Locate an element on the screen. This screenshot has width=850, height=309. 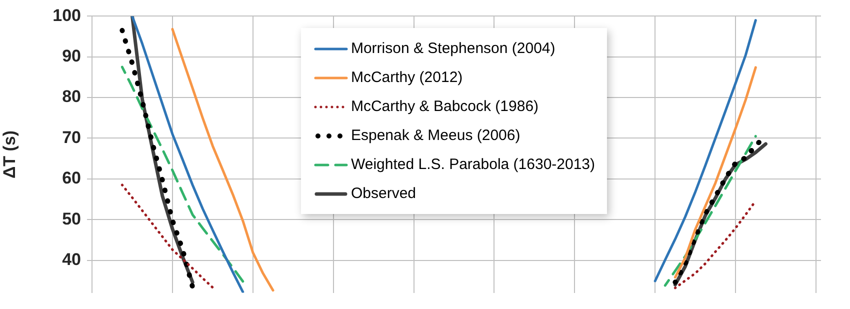
y-tick-label: 60 is located at coordinates (71, 178).